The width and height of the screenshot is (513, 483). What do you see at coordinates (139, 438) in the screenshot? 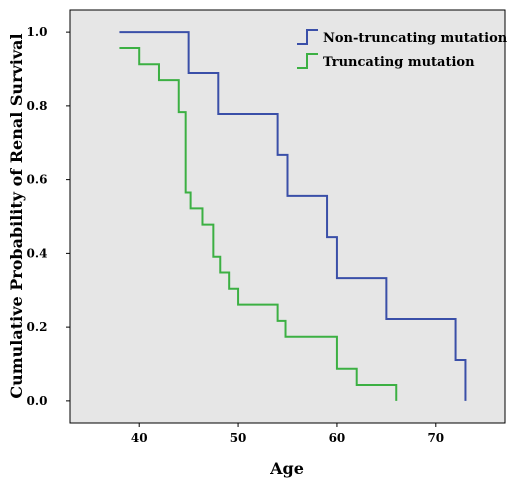
I see `x-tick-label: 40` at bounding box center [139, 438].